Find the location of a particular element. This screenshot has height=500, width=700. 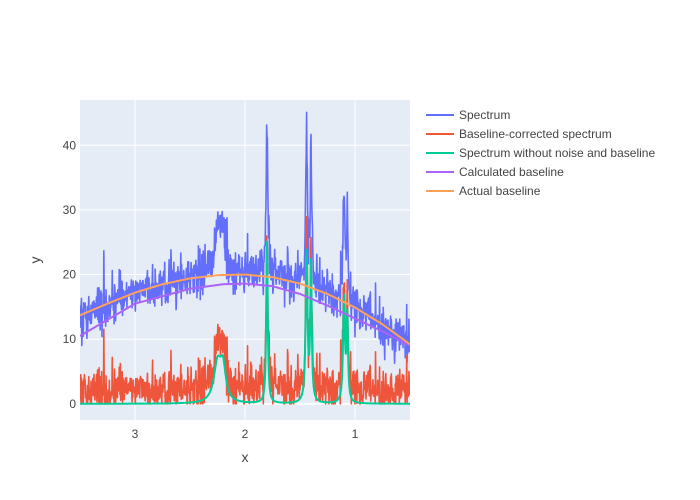

x-tick-label: 3 is located at coordinates (135, 434).